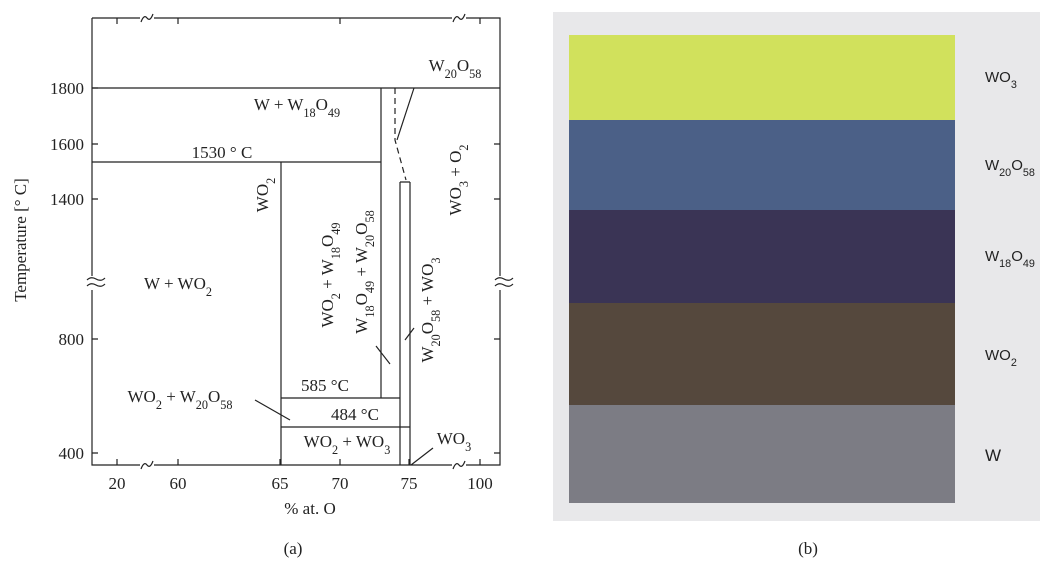 The width and height of the screenshot is (1052, 561). I want to click on x-tick-label: 100, so click(480, 483).